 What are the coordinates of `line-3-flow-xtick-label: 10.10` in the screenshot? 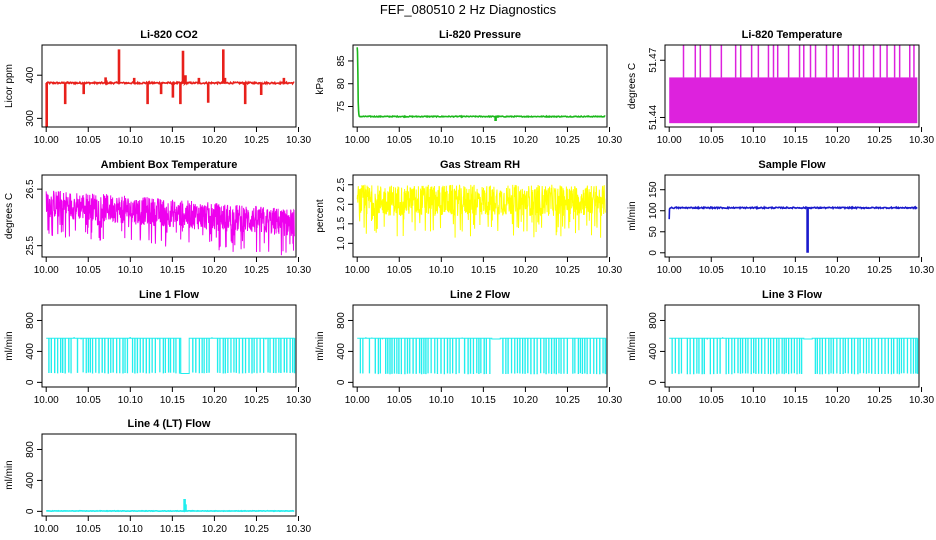 It's located at (753, 400).